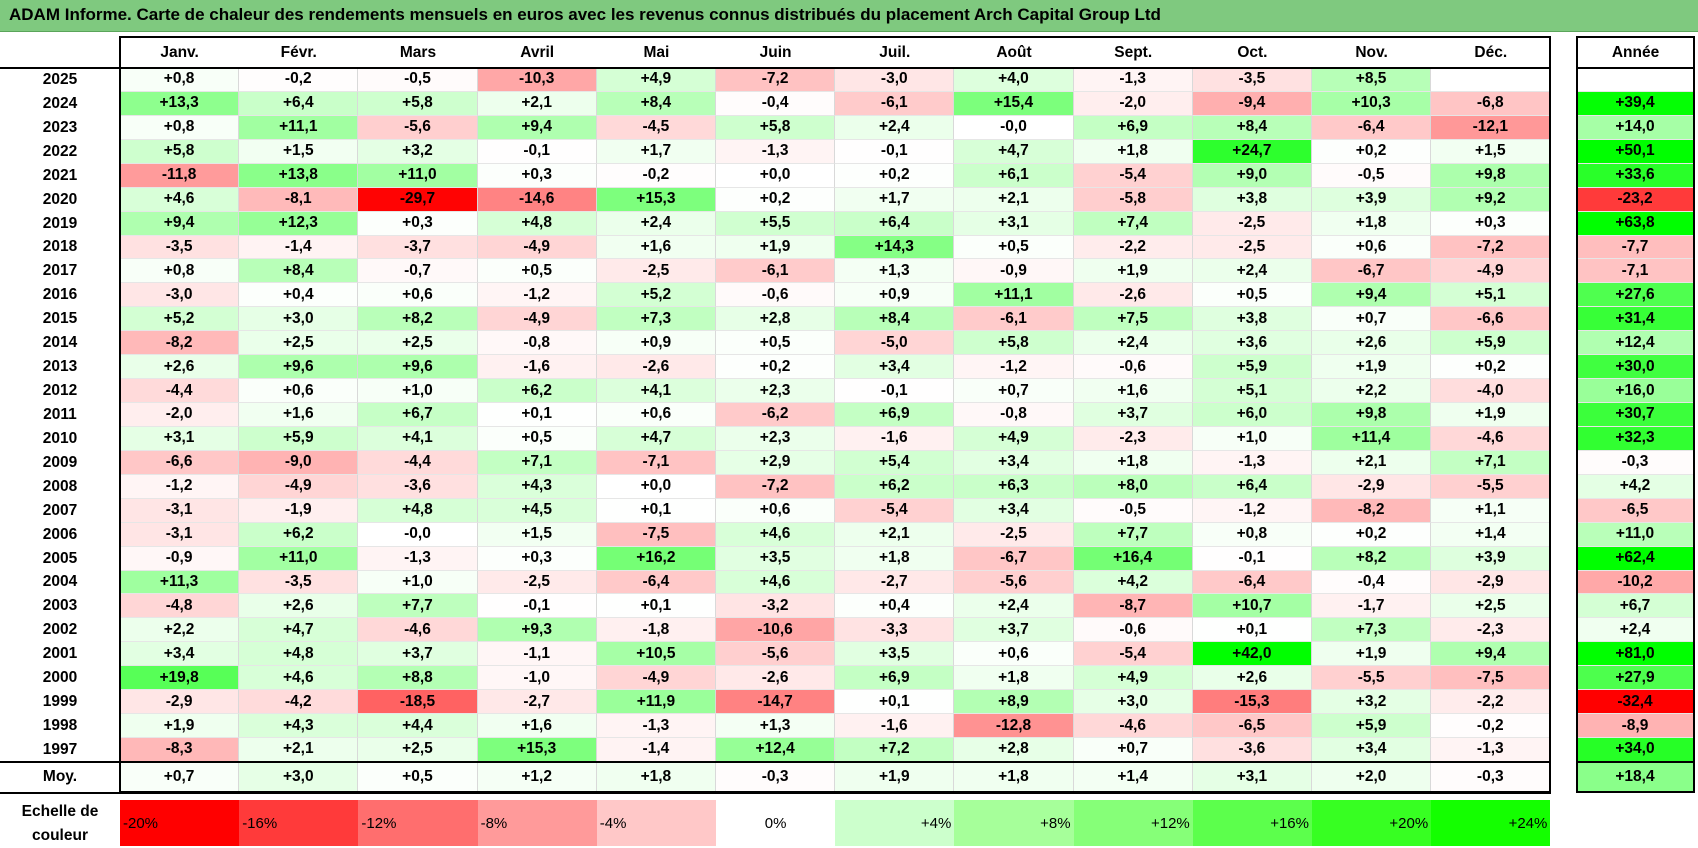  I want to click on heatmap-cell: +3,4, so click(180, 654).